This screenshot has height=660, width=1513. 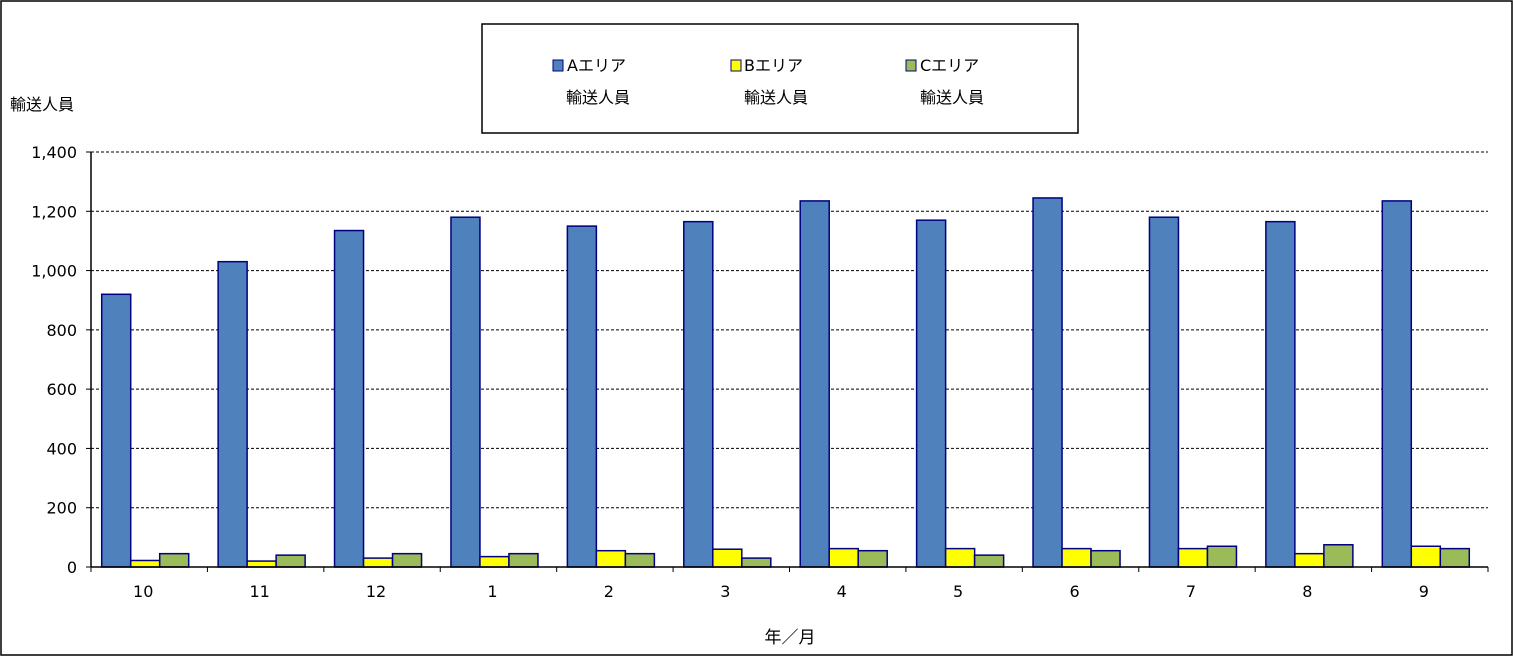 What do you see at coordinates (61, 448) in the screenshot?
I see `y-tick-label-2: 400` at bounding box center [61, 448].